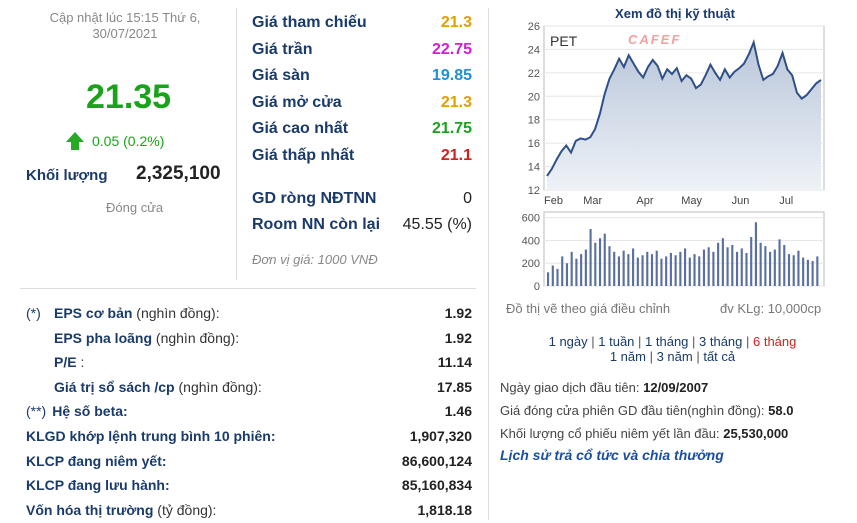 This screenshot has height=523, width=857. What do you see at coordinates (534, 191) in the screenshot?
I see `price-tick-label: 12` at bounding box center [534, 191].